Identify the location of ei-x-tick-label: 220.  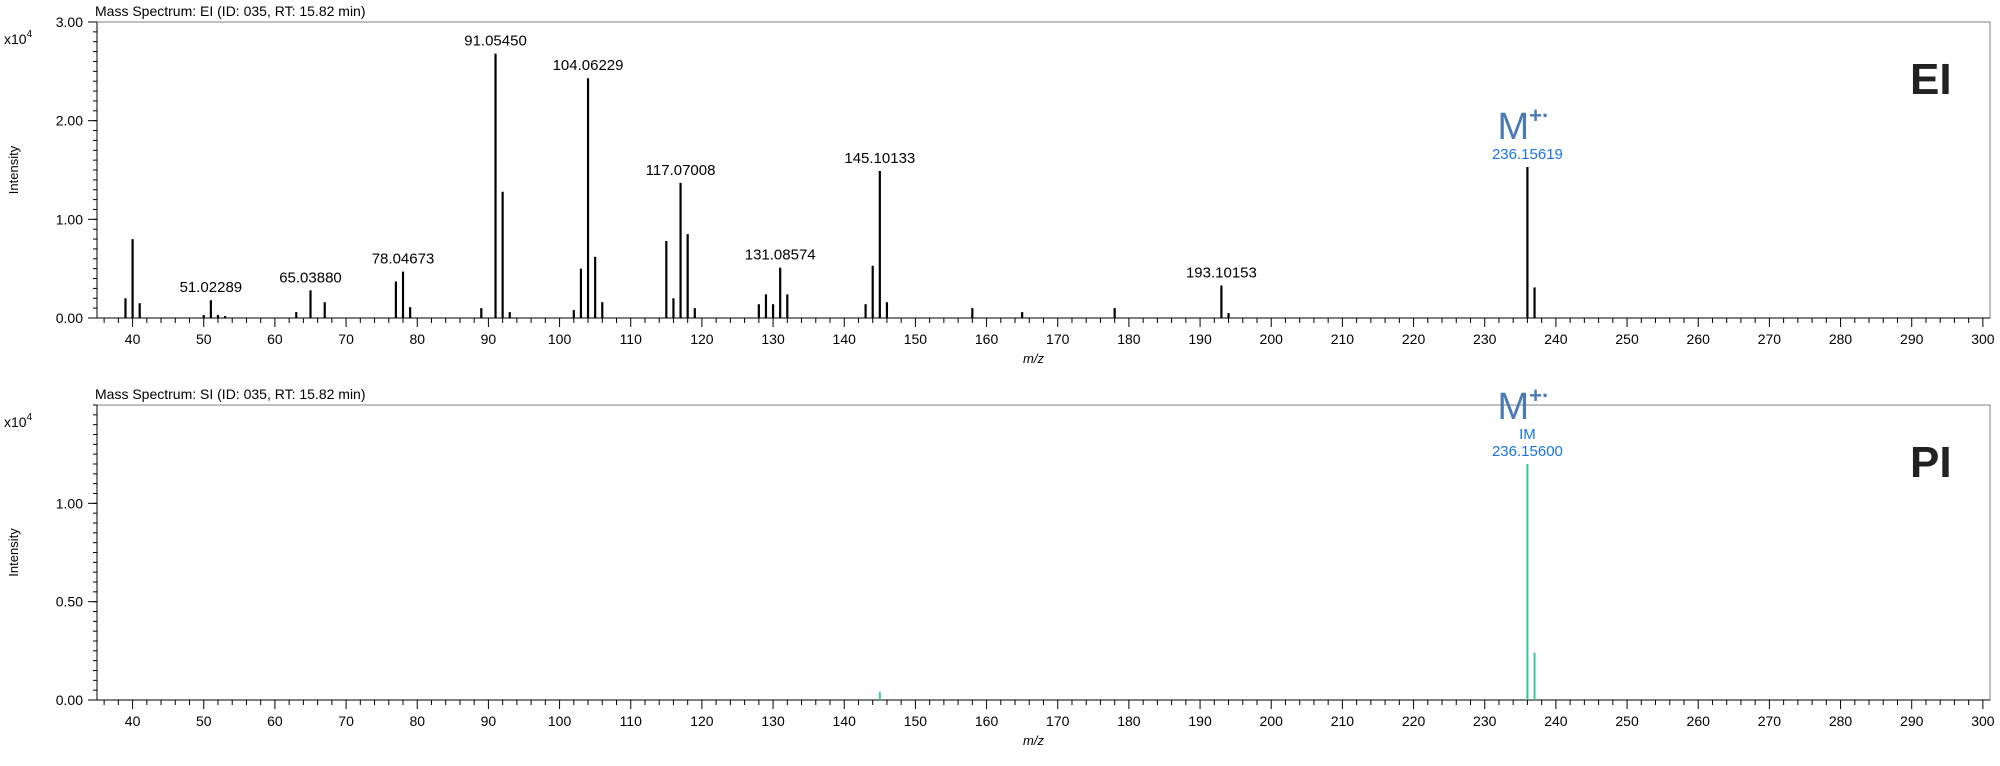
(1414, 339).